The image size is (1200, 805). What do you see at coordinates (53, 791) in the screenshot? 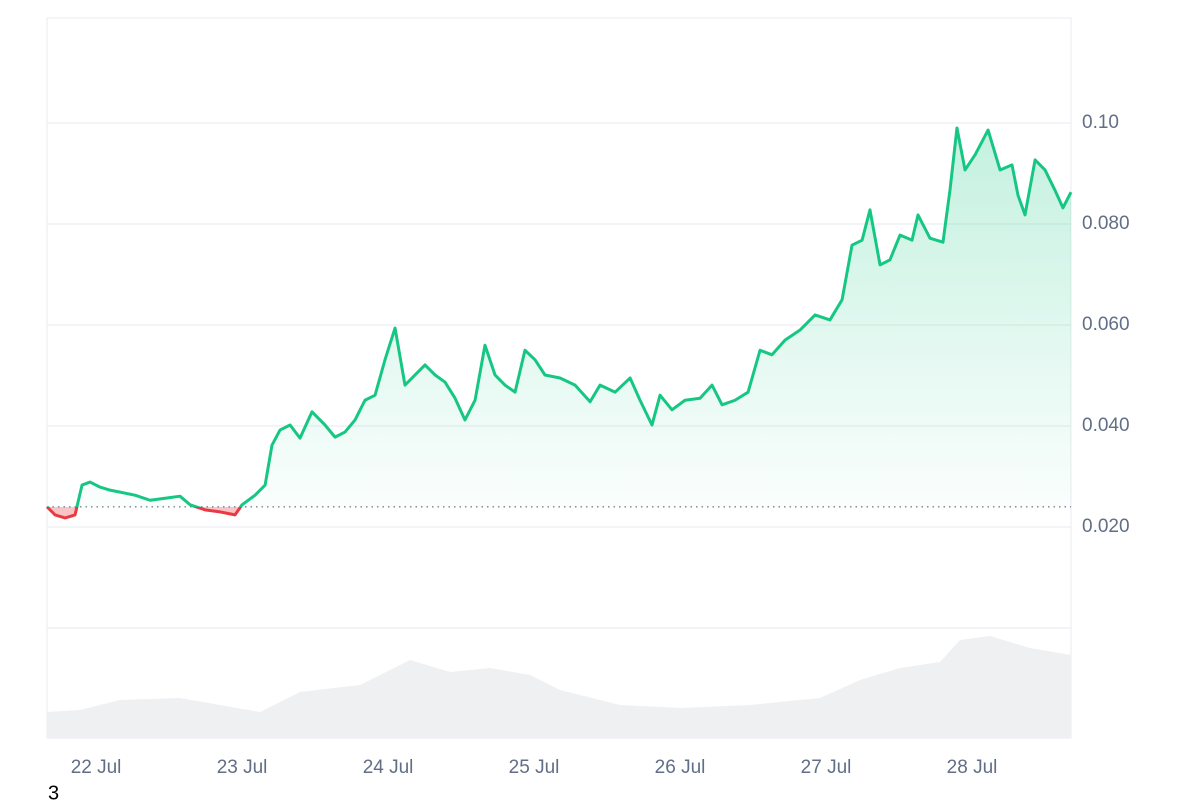
I see `footnote: 3` at bounding box center [53, 791].